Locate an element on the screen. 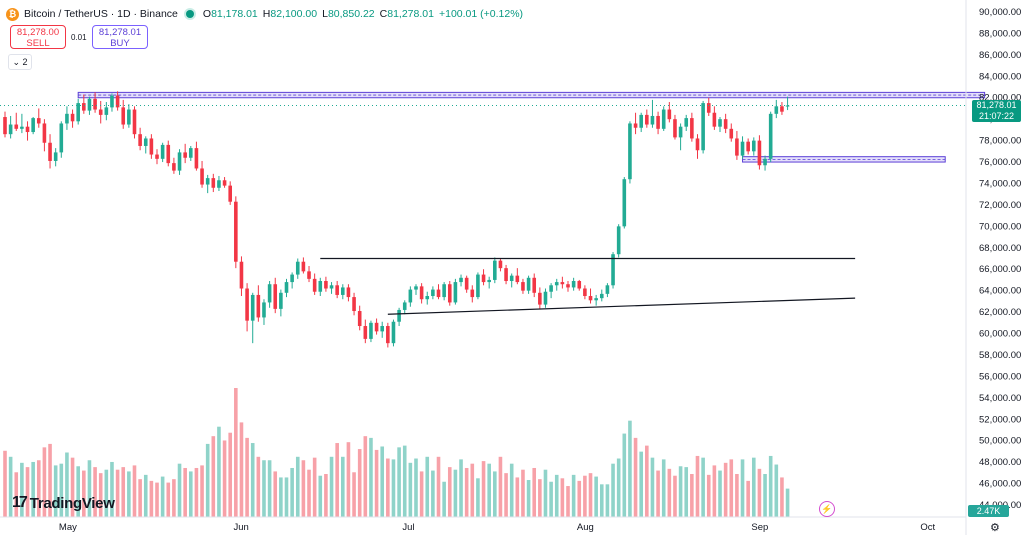 This screenshot has height=535, width=1024. price-tick-label: 88,000.00 is located at coordinates (1000, 33).